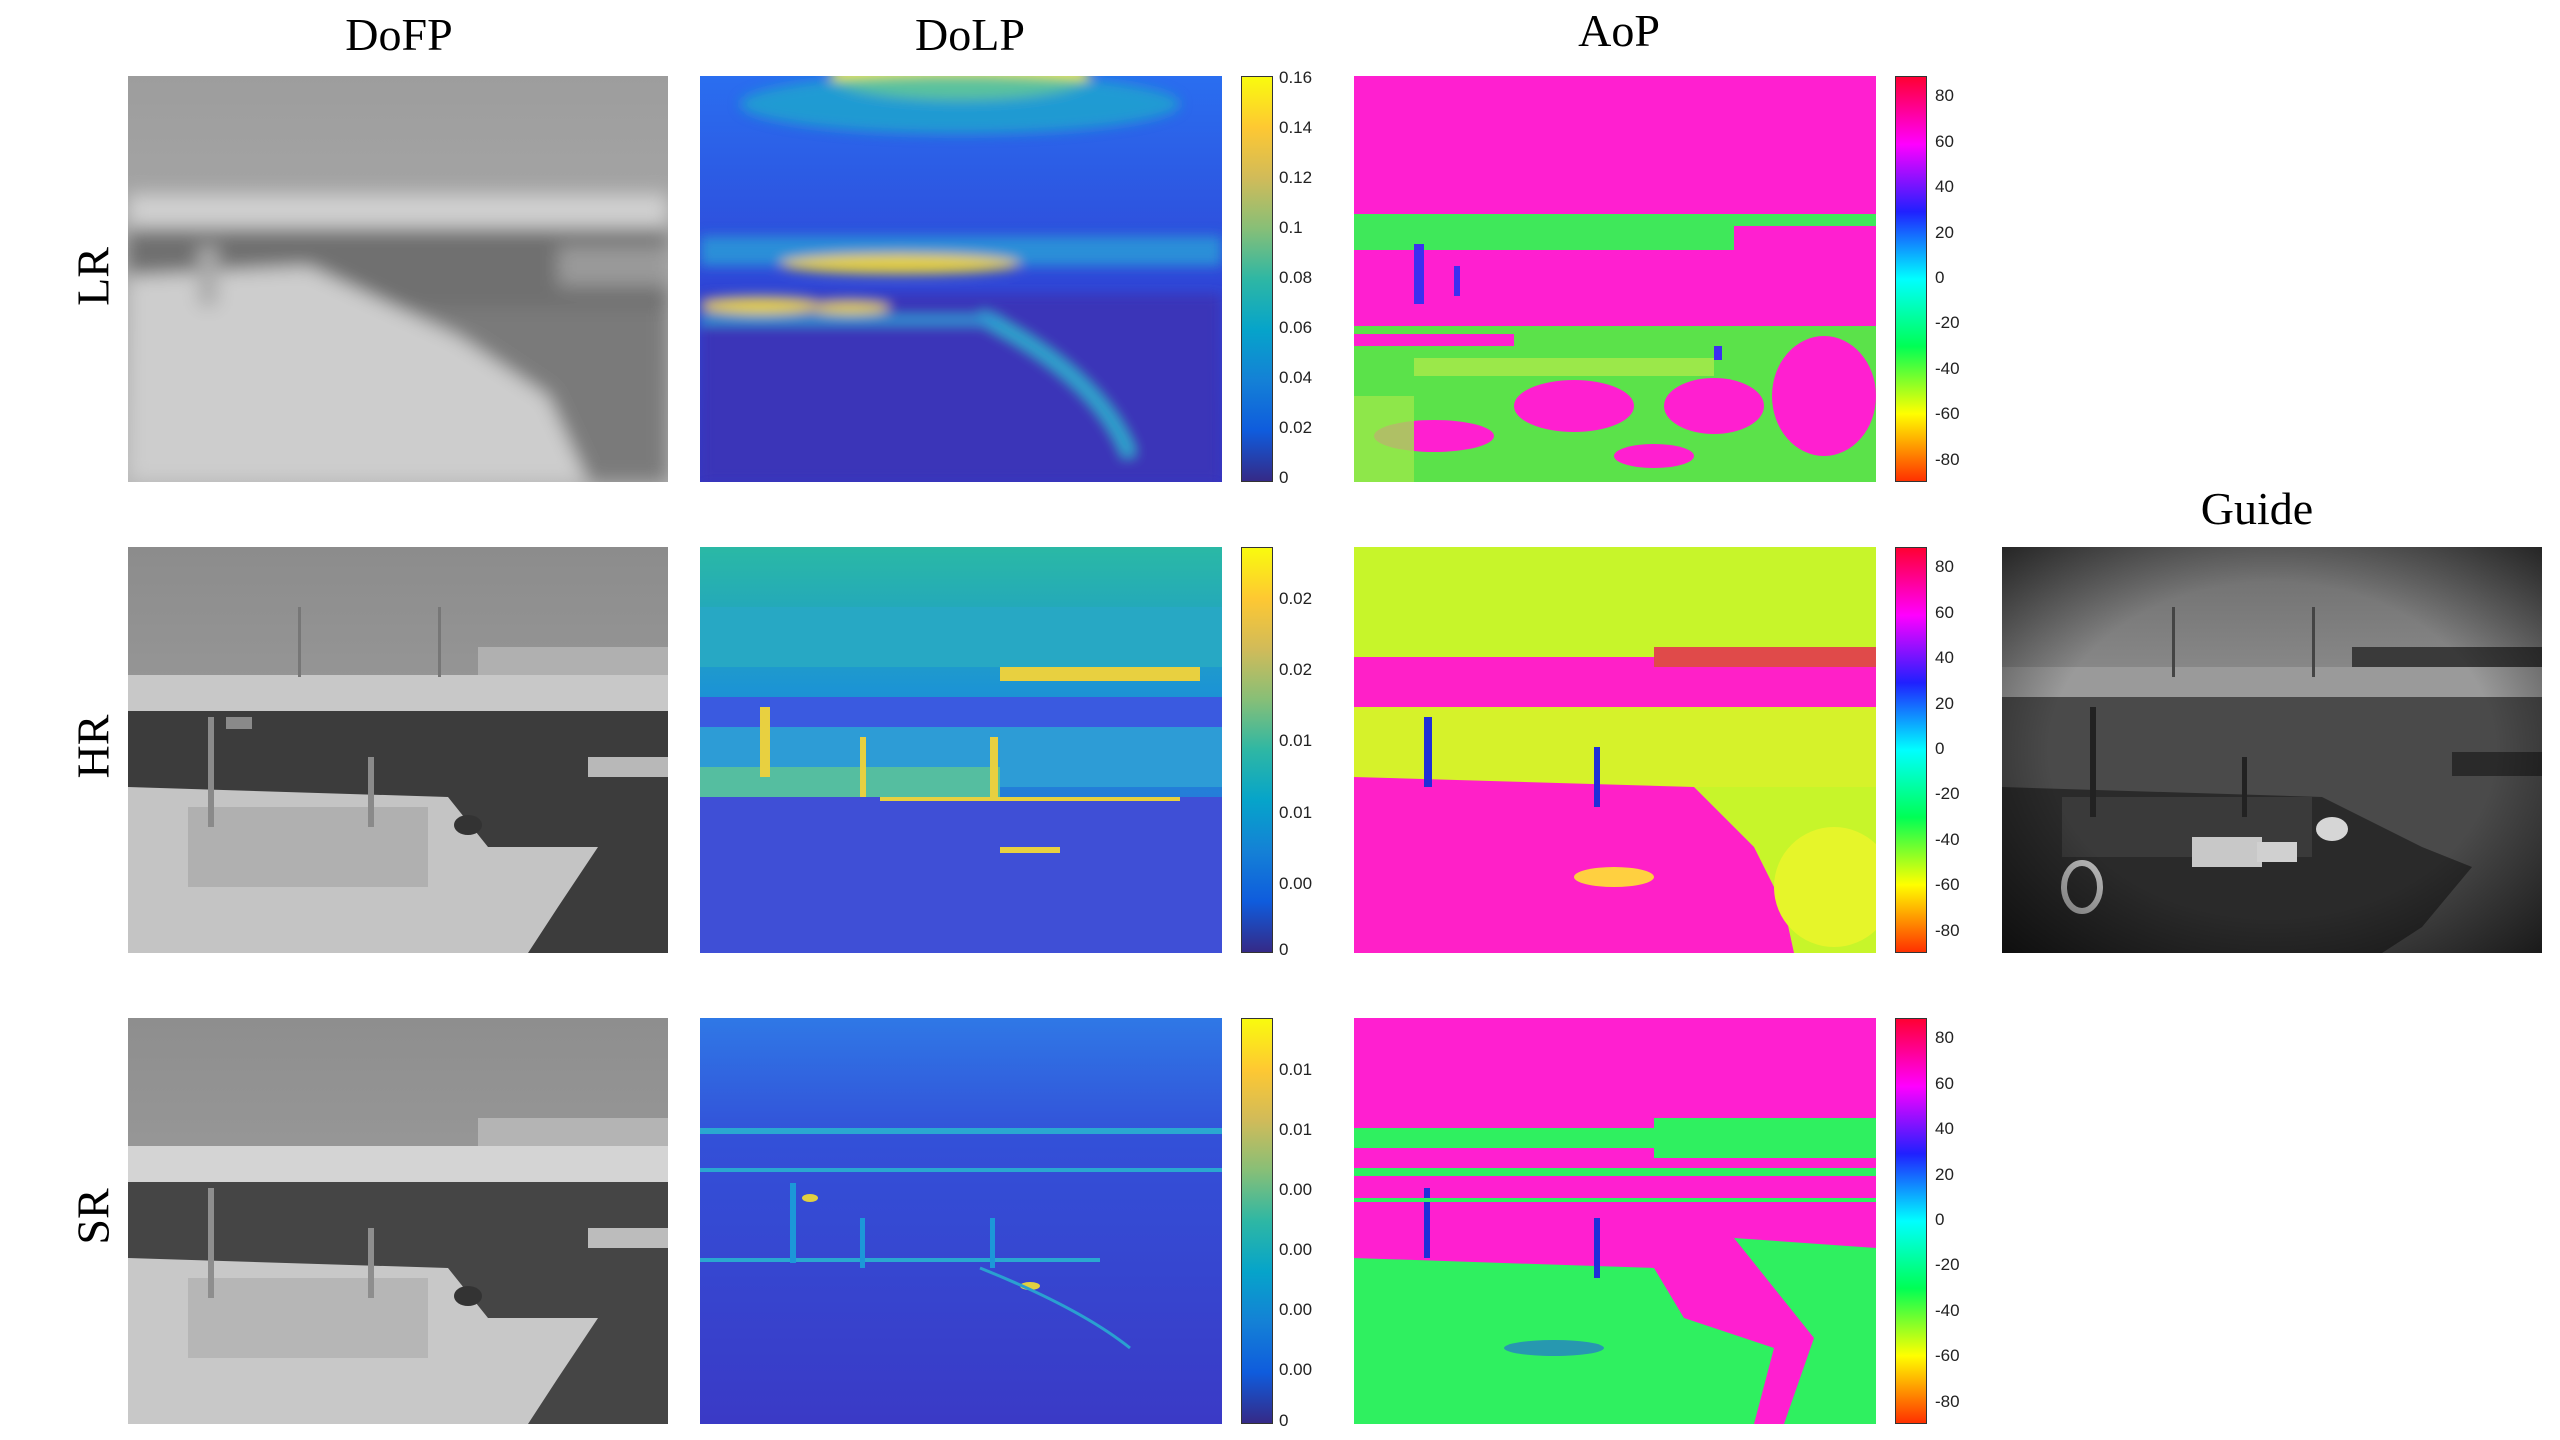 Image resolution: width=2560 pixels, height=1440 pixels. Describe the element at coordinates (93, 746) in the screenshot. I see `row-label-hr: HR` at that location.